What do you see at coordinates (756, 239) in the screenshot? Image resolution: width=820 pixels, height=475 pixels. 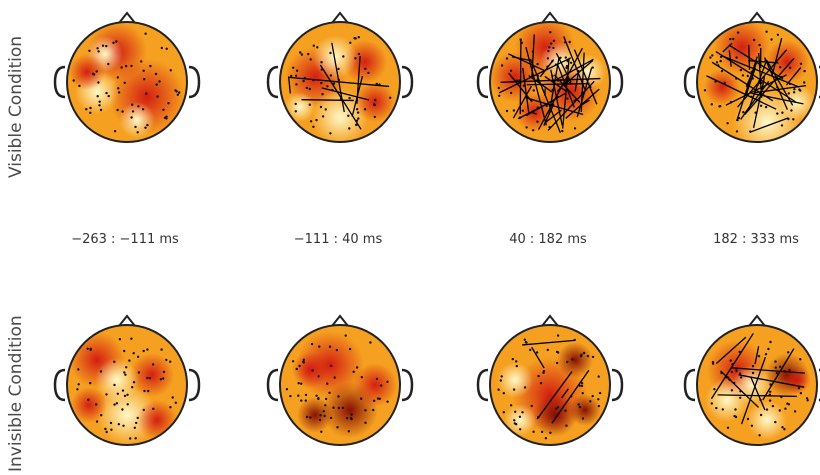 I see `time-window-label-4: 182 : 333 ms` at bounding box center [756, 239].